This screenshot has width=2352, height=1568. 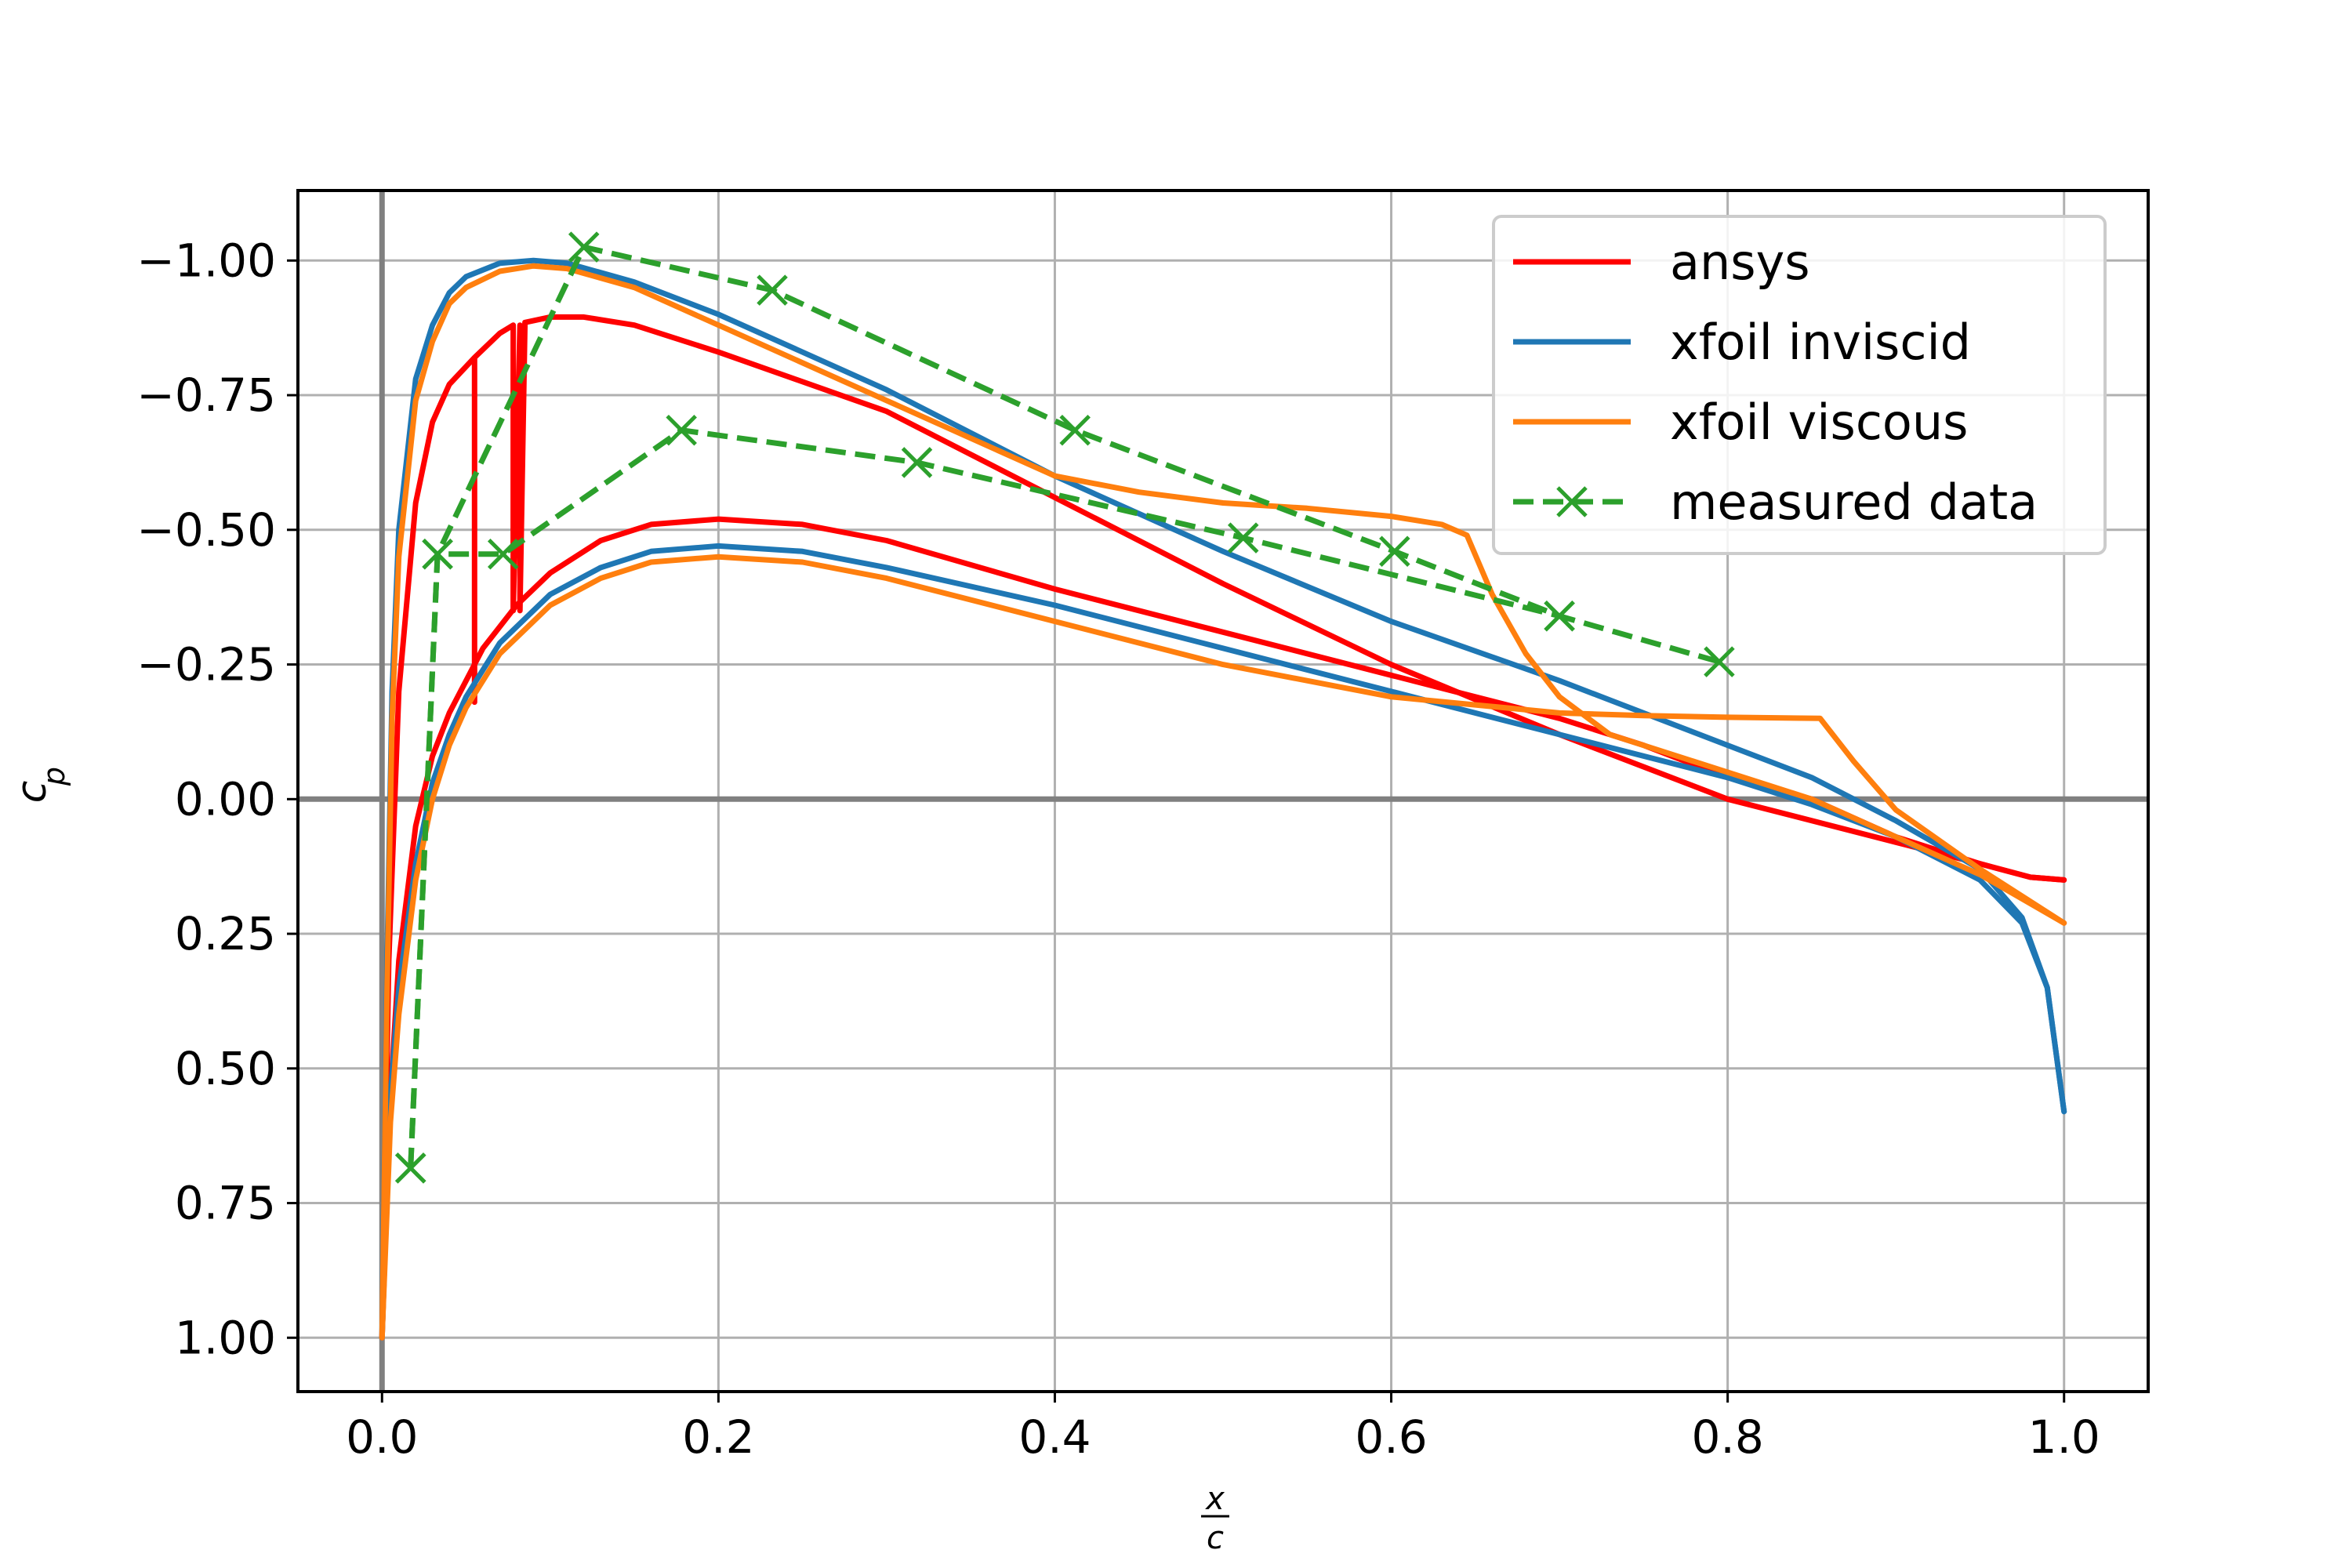 What do you see at coordinates (225, 799) in the screenshot?
I see `y-tick-label: 0.00` at bounding box center [225, 799].